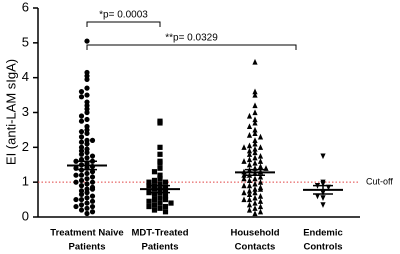 This screenshot has height=254, width=400. What do you see at coordinates (25, 7) in the screenshot?
I see `y-tick-label: 6` at bounding box center [25, 7].